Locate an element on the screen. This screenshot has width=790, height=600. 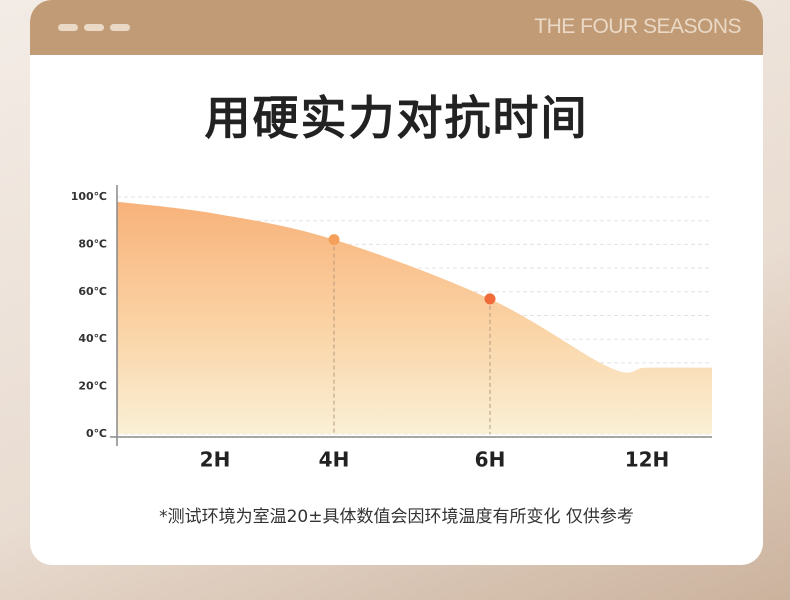
x-tick-label: 12H is located at coordinates (647, 460).